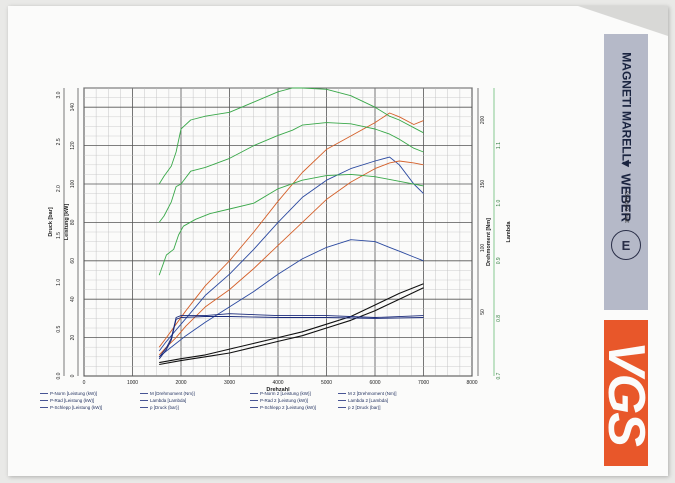  I want to click on legend-label: M [Drehmoment (Nm)], so click(172, 393).